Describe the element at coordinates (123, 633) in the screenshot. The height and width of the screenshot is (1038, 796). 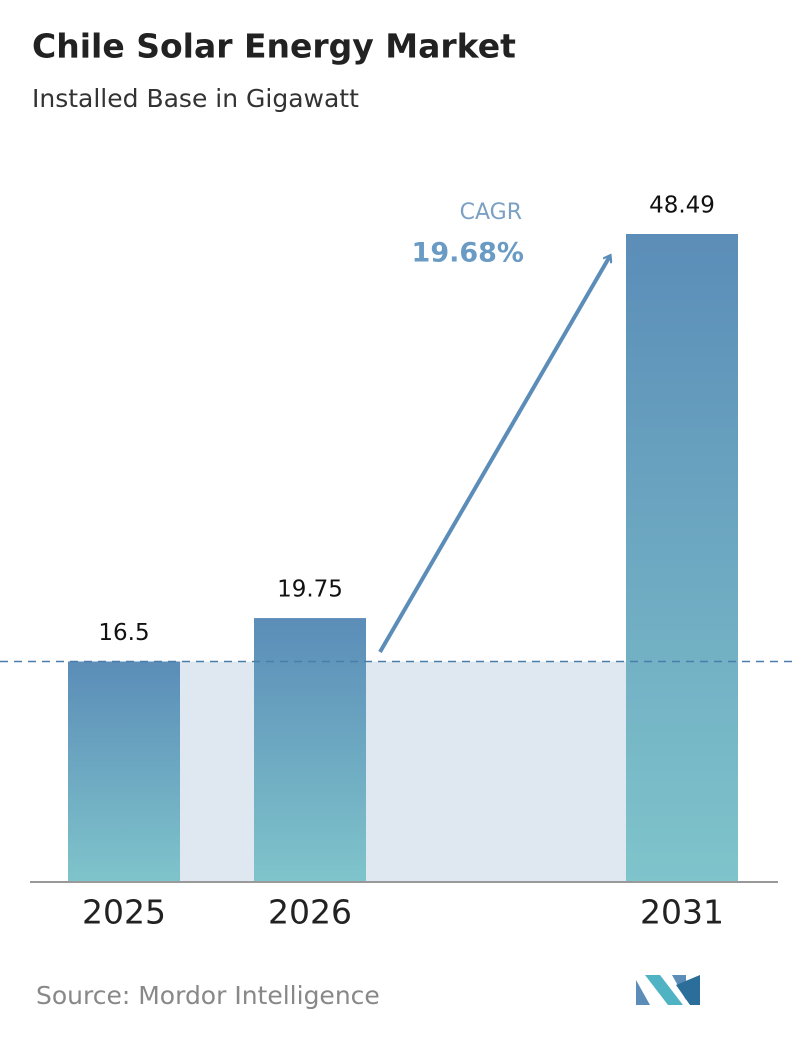
I see `value-label: 16.5` at that location.